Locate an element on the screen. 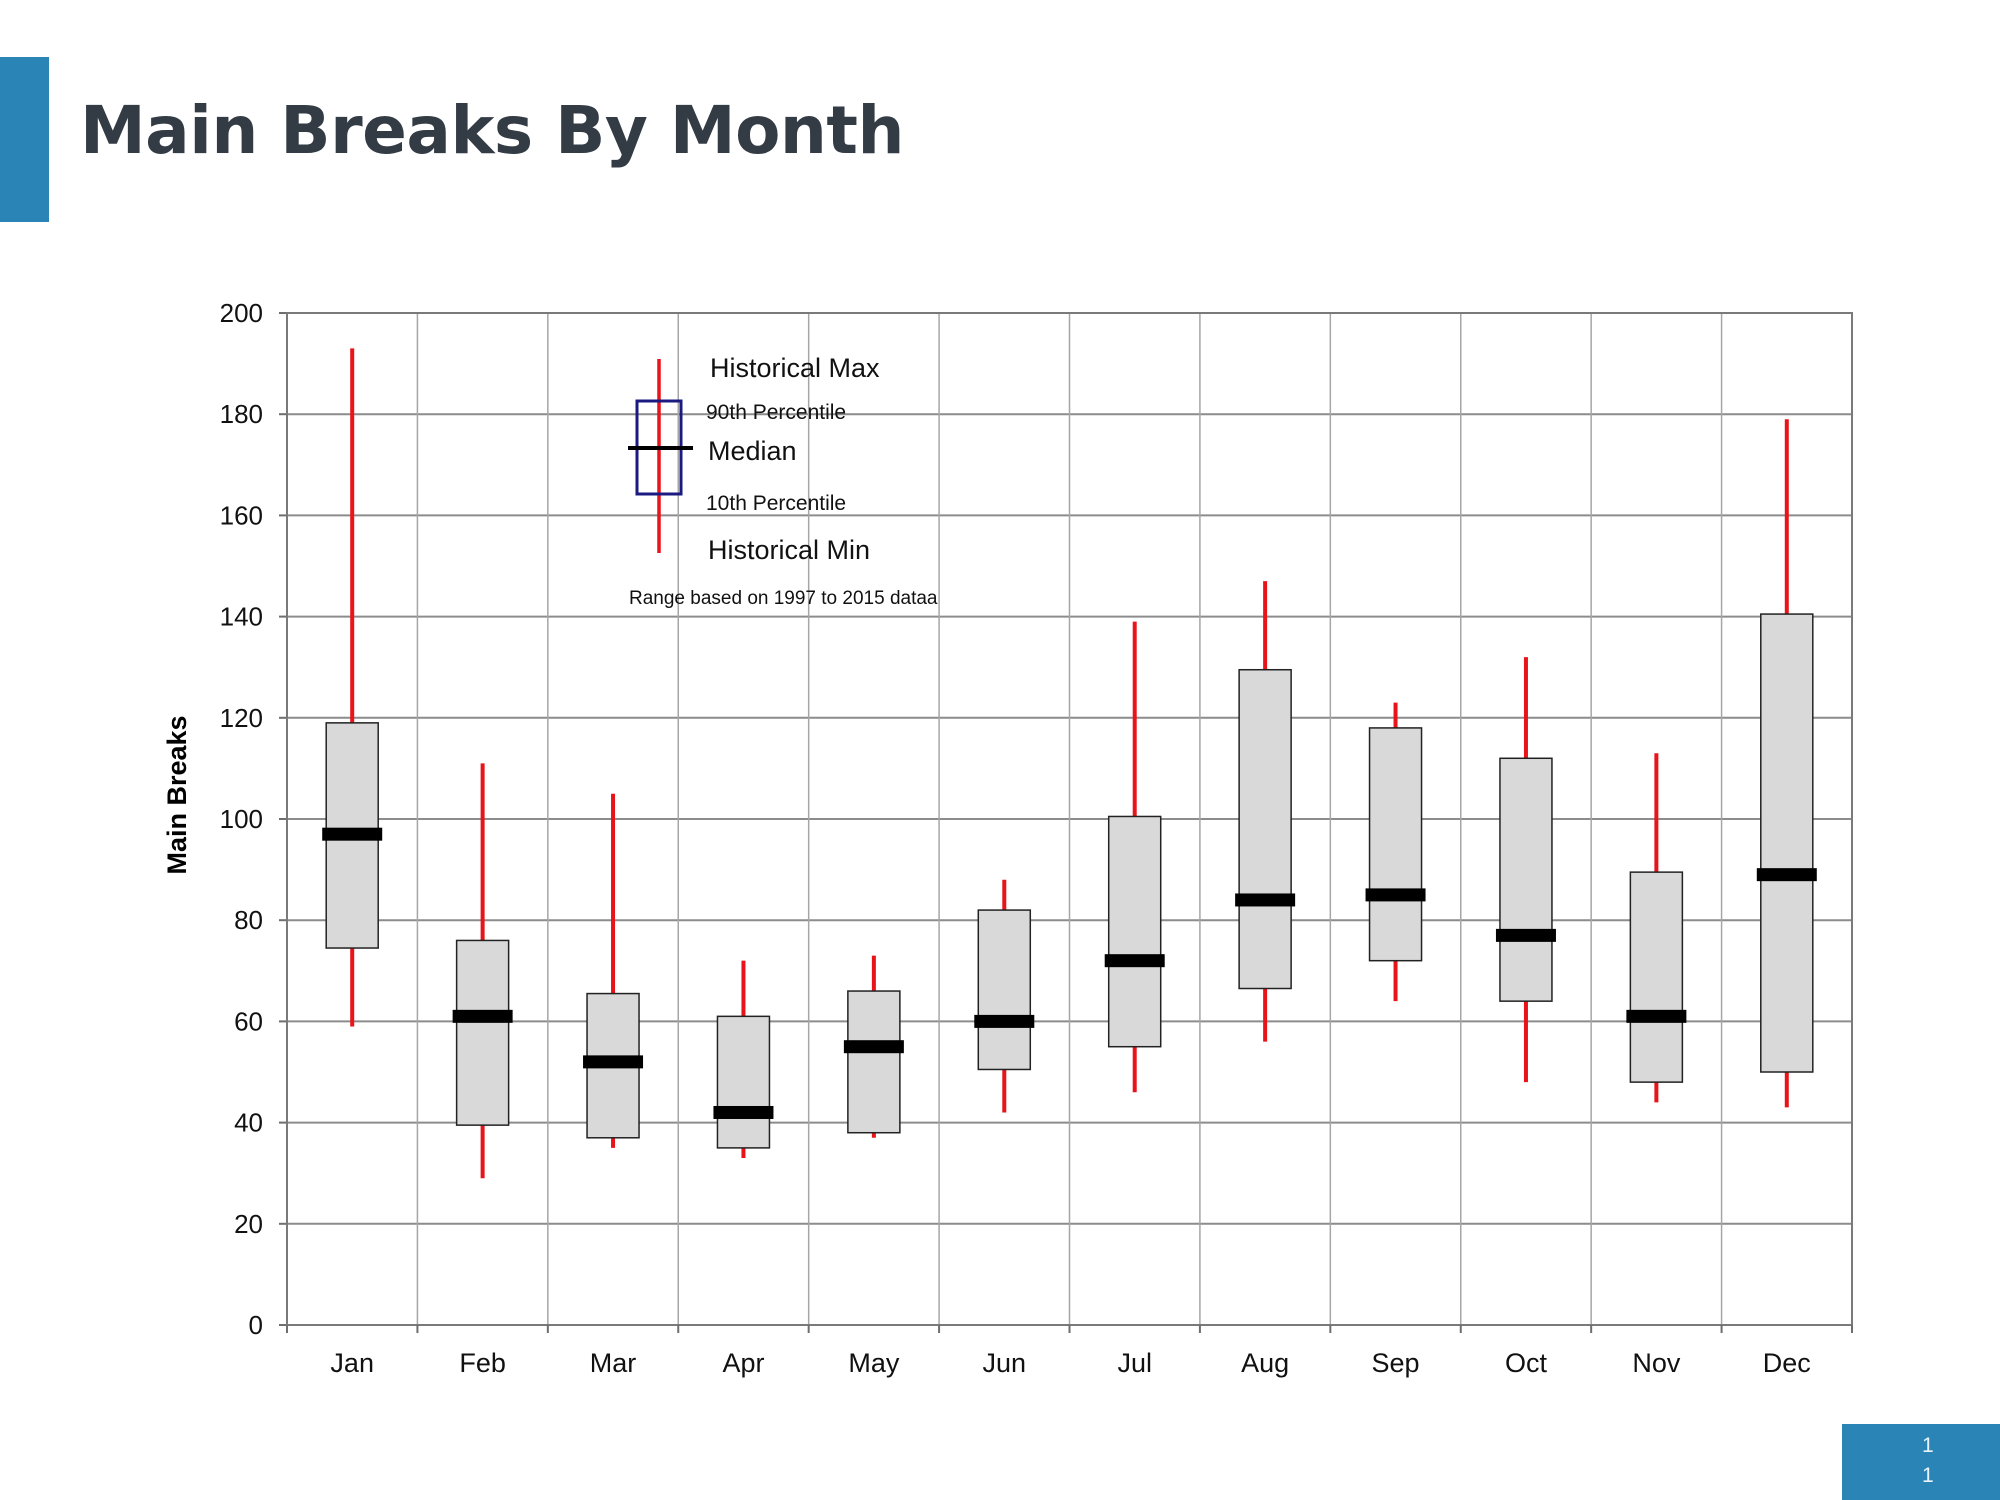  x-tick-label-jan: Jan is located at coordinates (352, 1363).